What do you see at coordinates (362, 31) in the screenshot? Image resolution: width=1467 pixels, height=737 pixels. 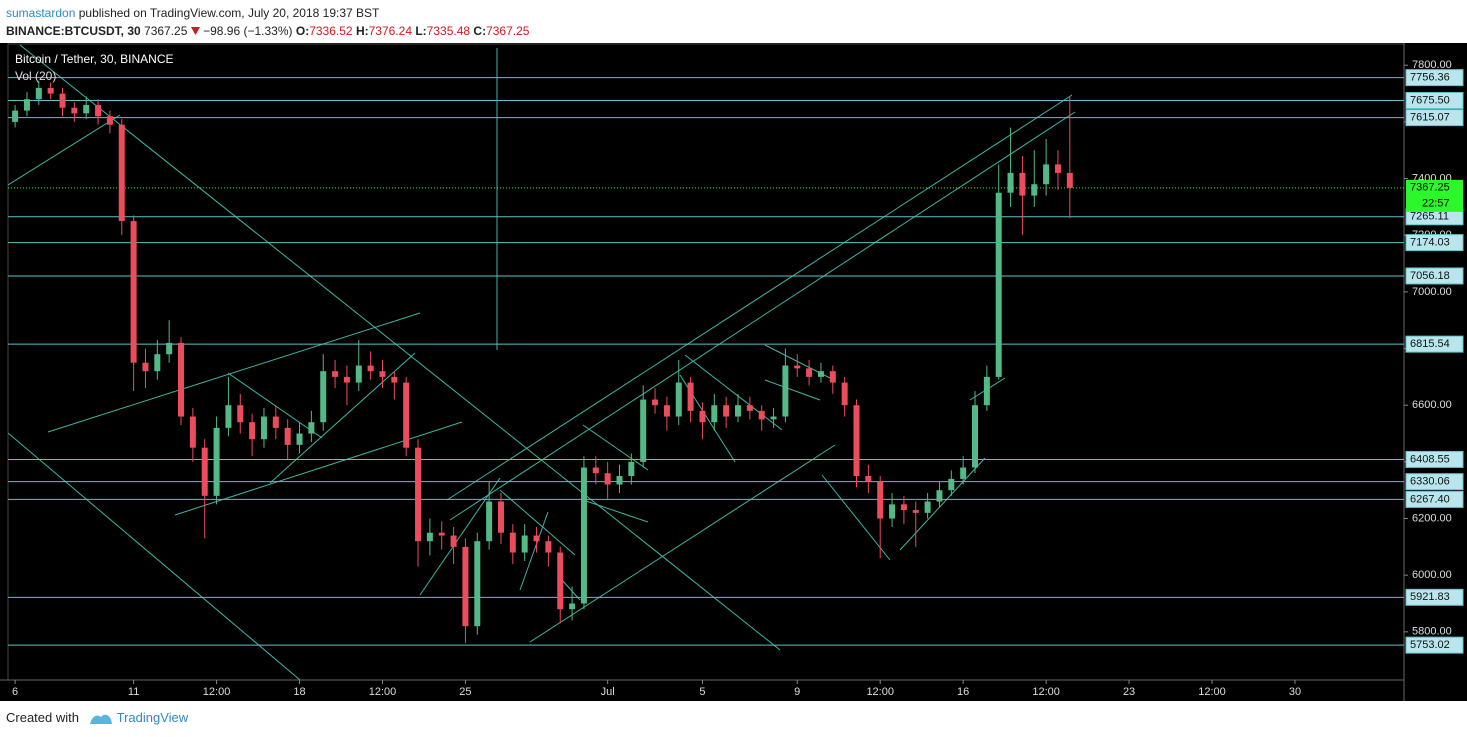 I see `ohlc-label: H:` at bounding box center [362, 31].